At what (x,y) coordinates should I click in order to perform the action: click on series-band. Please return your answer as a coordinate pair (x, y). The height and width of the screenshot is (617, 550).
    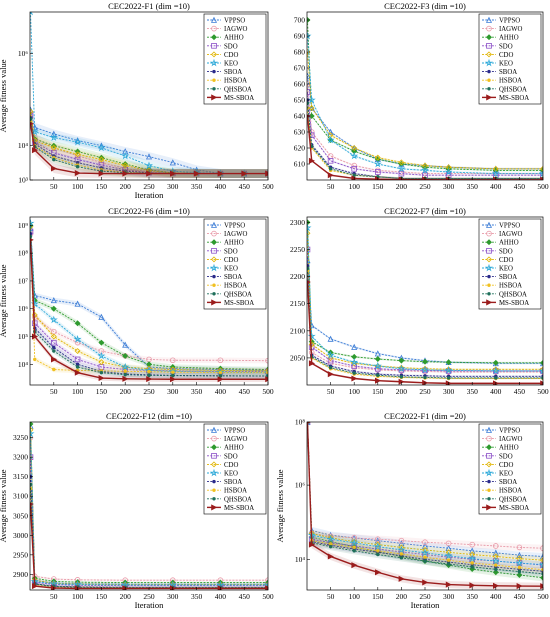
    Looking at the image, I should click on (149, 147).